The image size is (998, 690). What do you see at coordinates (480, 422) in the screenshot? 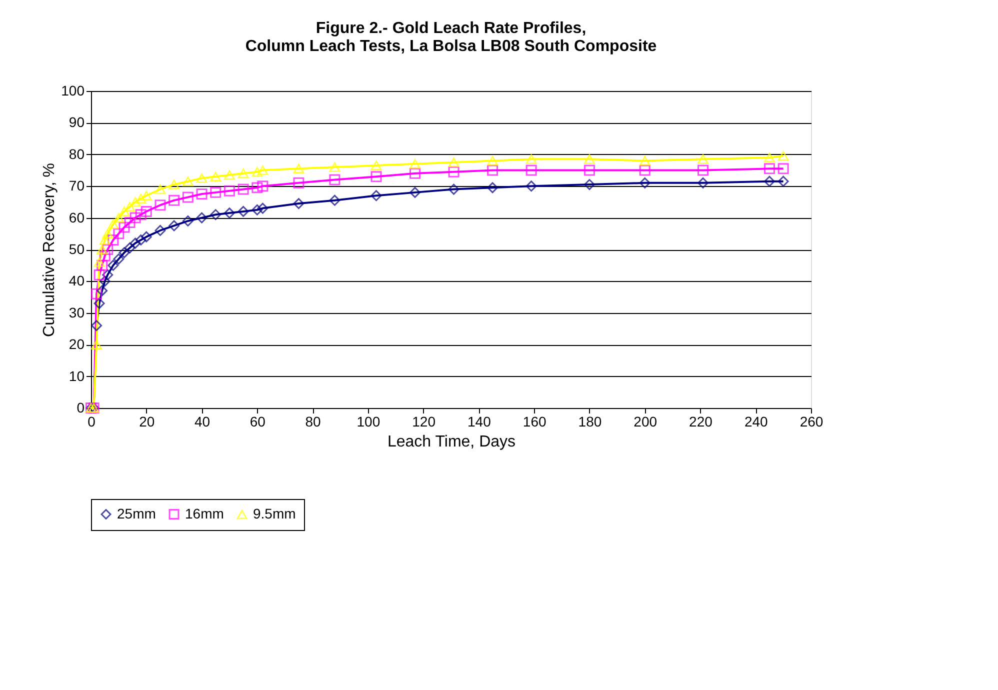
I see `x-tick-label: 140` at bounding box center [480, 422].